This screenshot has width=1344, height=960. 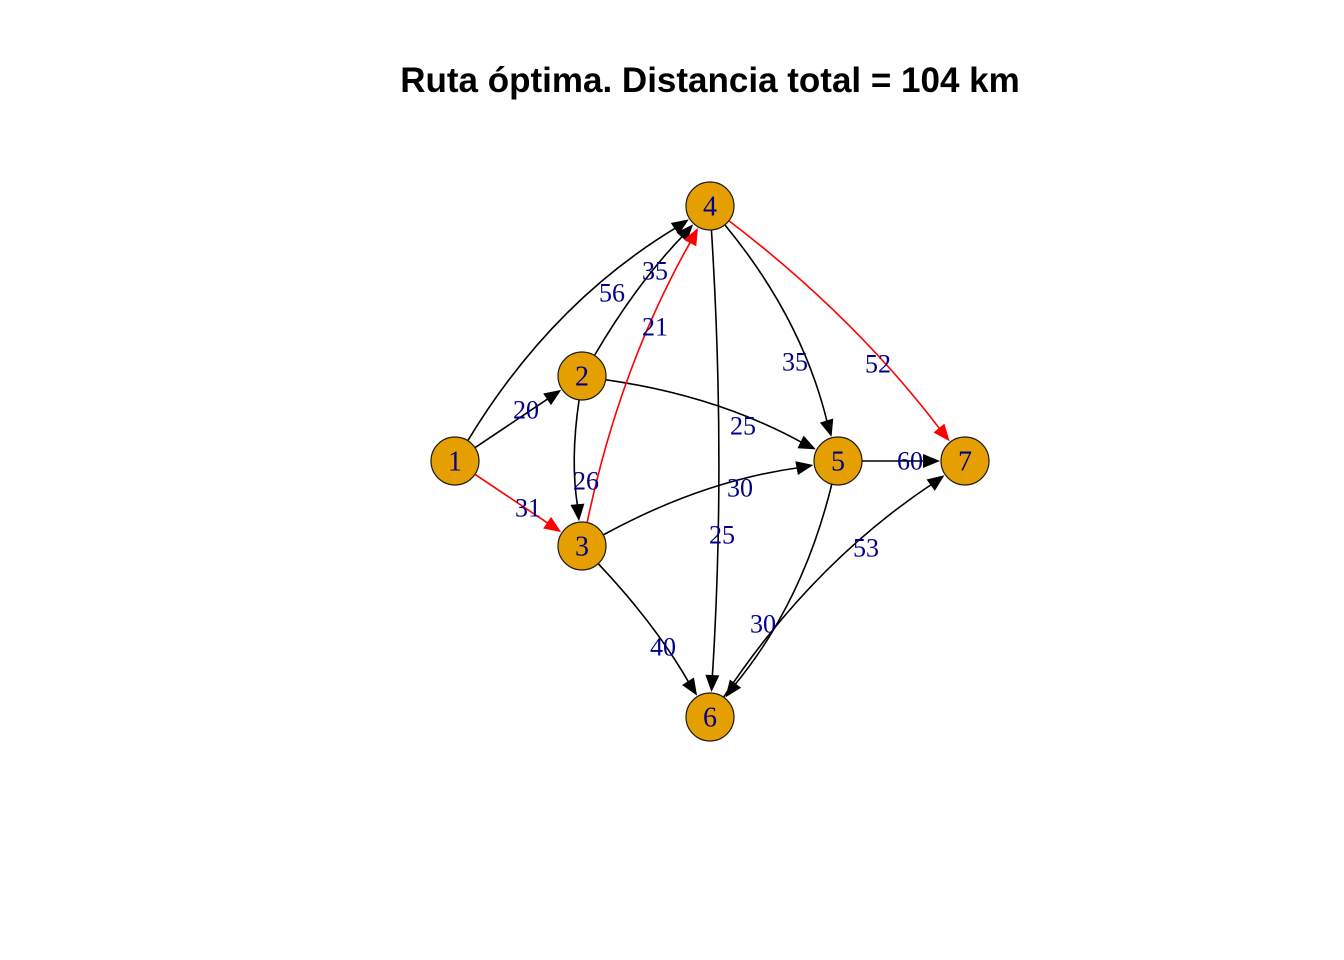 What do you see at coordinates (878, 364) in the screenshot?
I see `edge-weight-label-4-7: 52` at bounding box center [878, 364].